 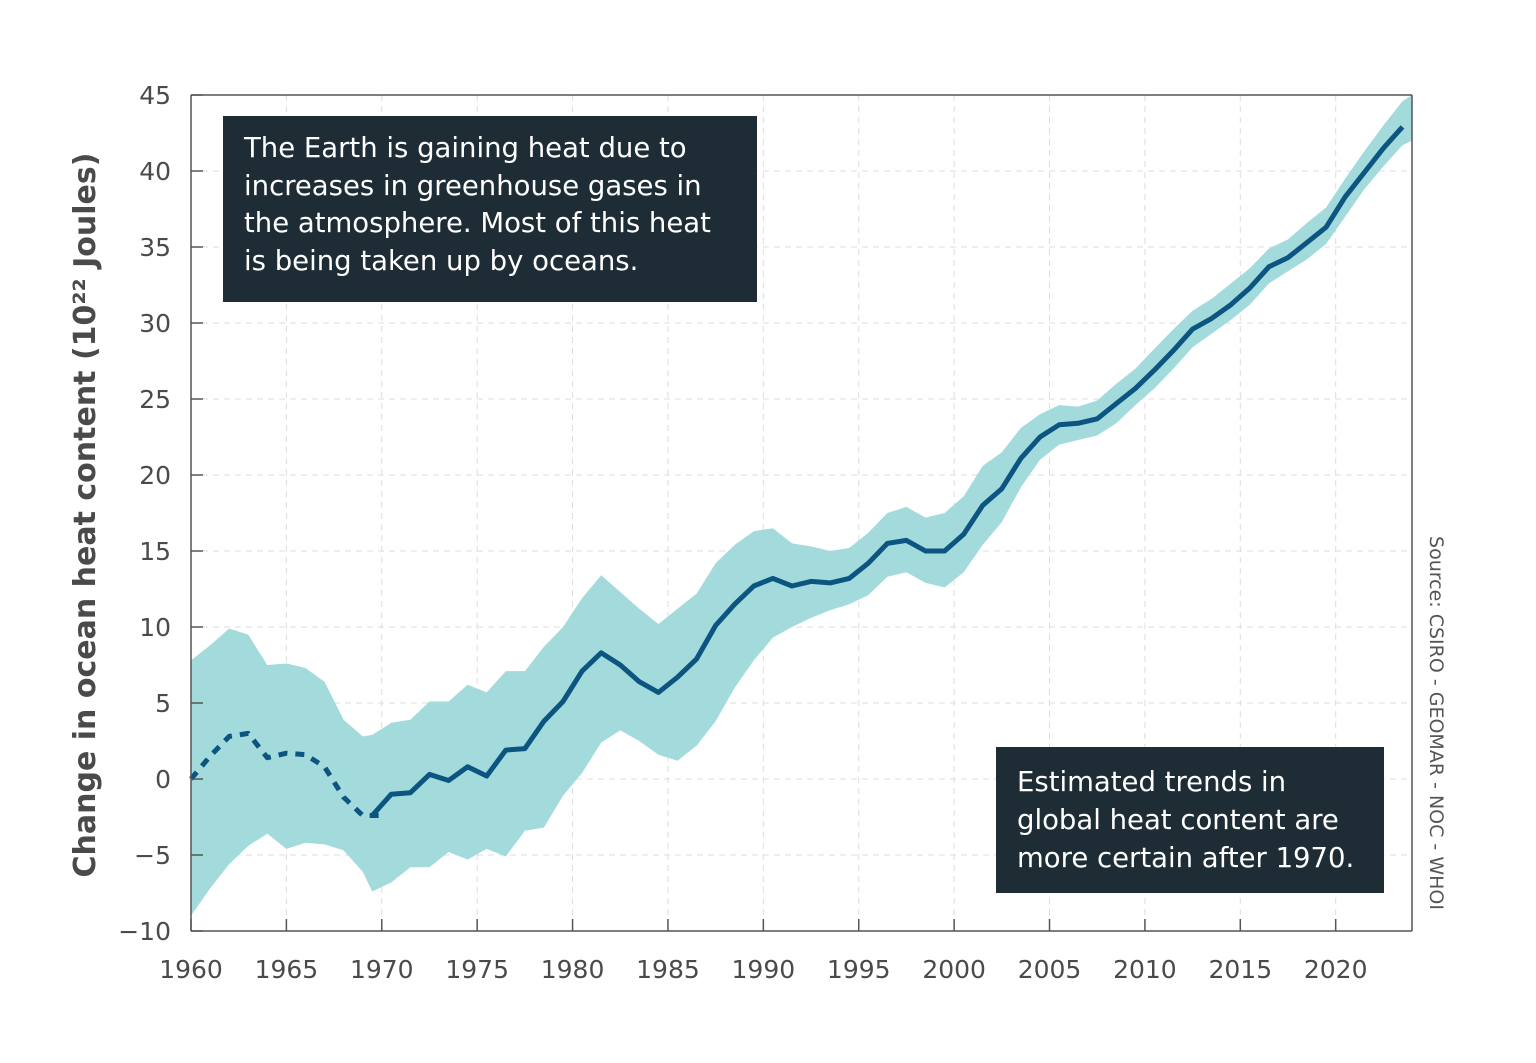 What do you see at coordinates (954, 969) in the screenshot?
I see `x-tick-label: 2000` at bounding box center [954, 969].